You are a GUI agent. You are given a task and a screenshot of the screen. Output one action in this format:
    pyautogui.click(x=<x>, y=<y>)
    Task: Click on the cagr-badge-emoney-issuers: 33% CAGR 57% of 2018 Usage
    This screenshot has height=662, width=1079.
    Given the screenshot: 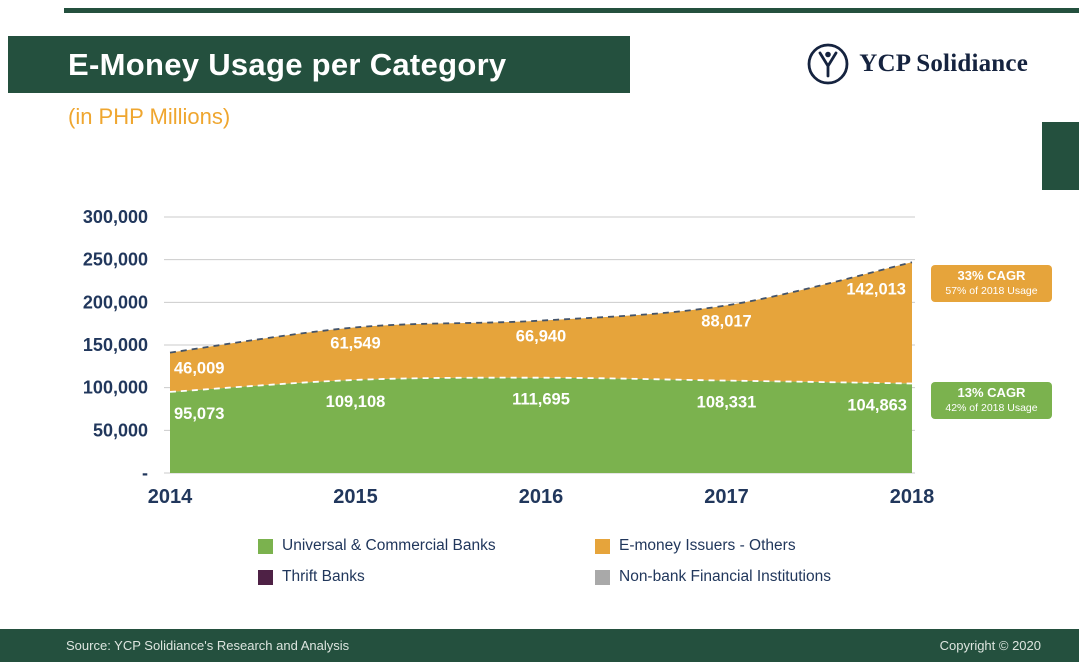 What is the action you would take?
    pyautogui.click(x=991, y=283)
    